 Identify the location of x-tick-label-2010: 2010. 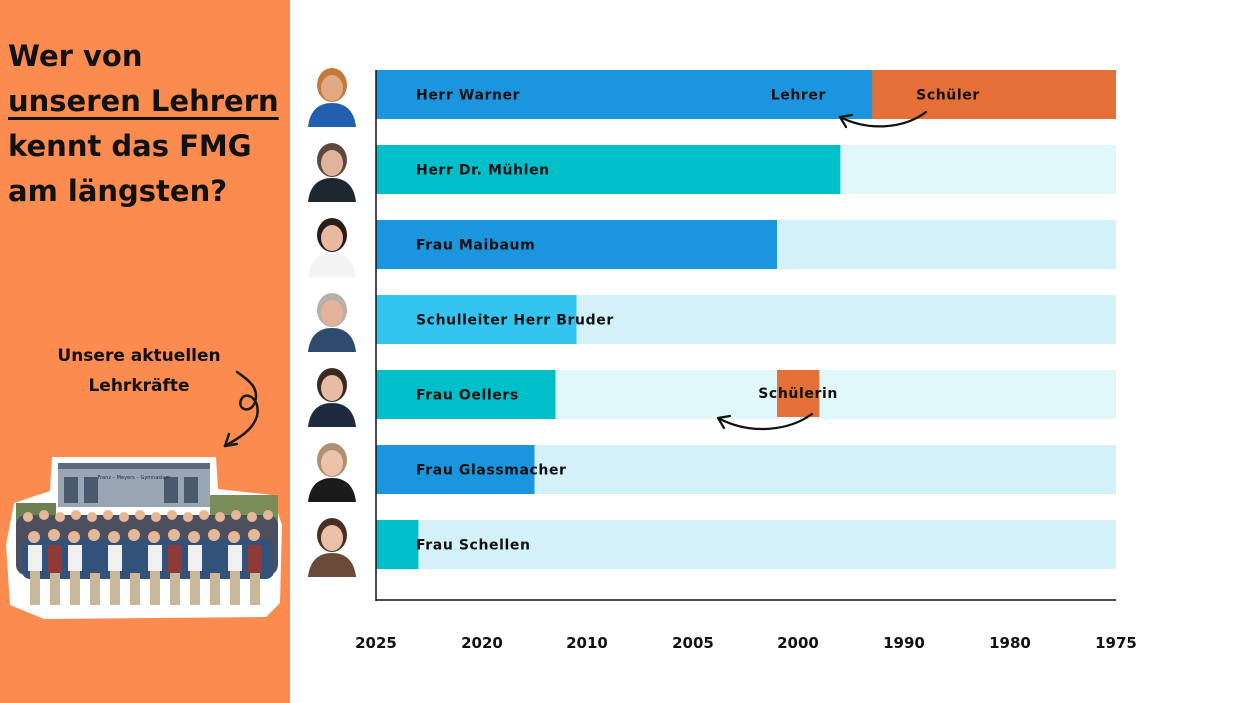
(587, 643).